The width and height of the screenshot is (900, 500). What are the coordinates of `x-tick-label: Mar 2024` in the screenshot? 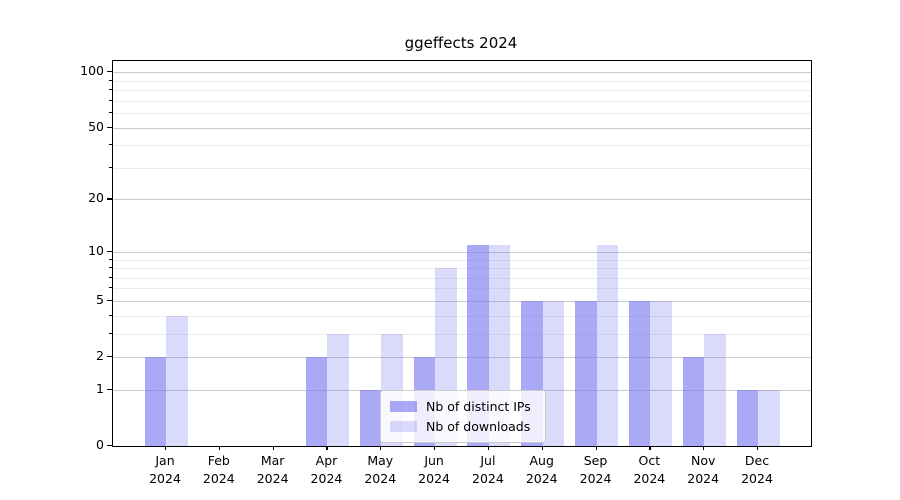 It's located at (272, 469).